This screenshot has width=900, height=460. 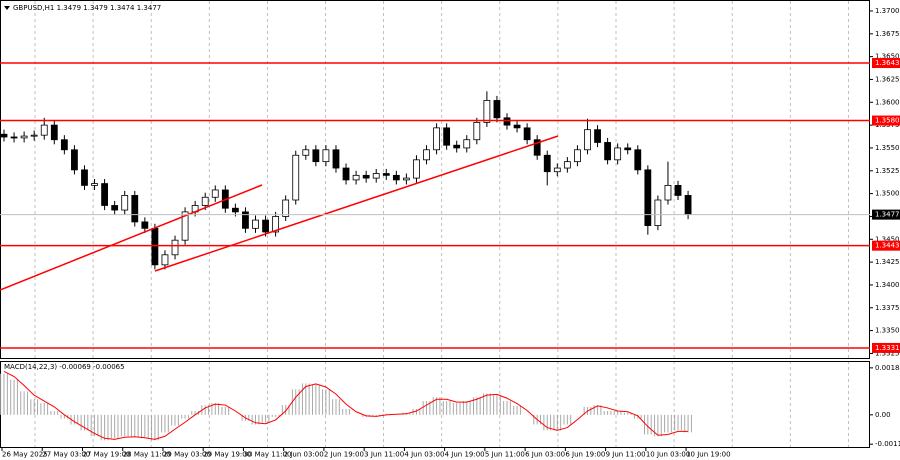 I want to click on x-tick-label: 26 May 2025, so click(x=25, y=455).